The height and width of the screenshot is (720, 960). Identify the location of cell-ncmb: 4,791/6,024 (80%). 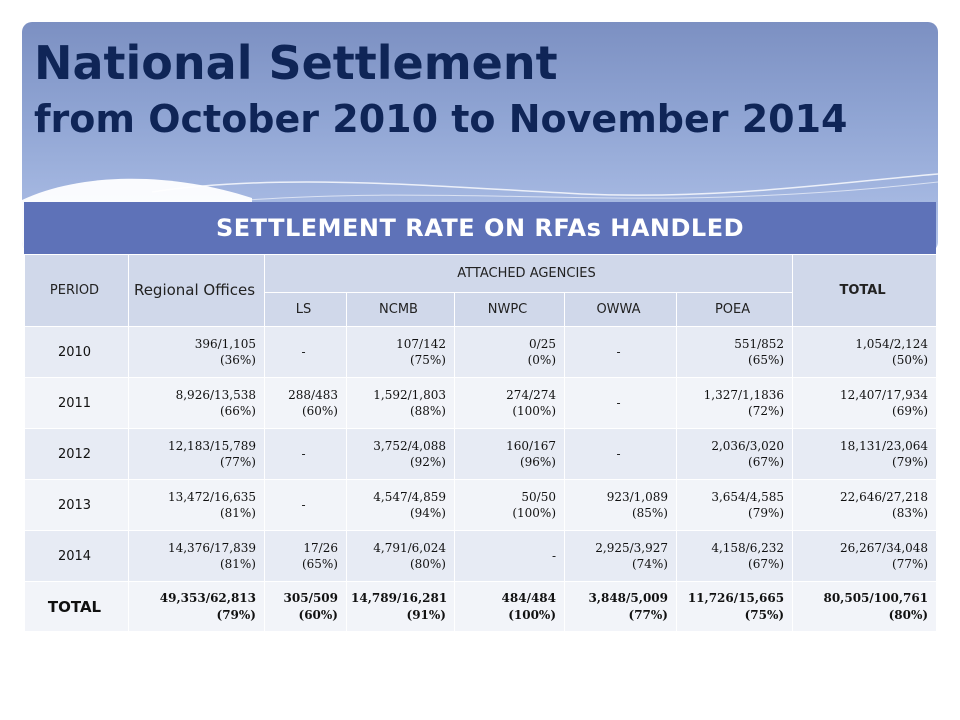
(400, 556).